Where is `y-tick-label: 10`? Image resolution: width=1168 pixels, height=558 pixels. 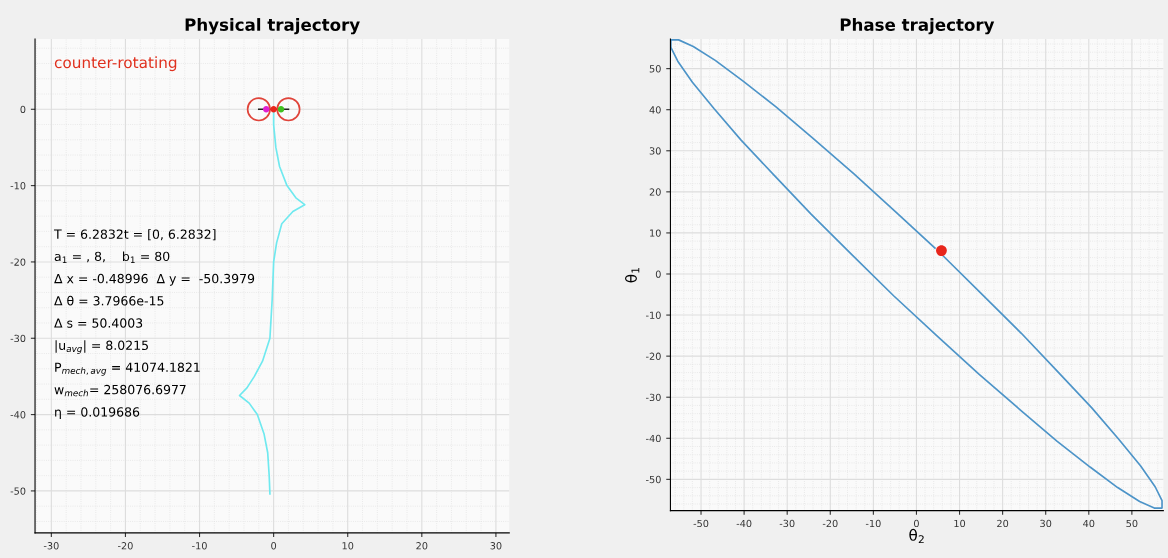 y-tick-label: 10 is located at coordinates (655, 233).